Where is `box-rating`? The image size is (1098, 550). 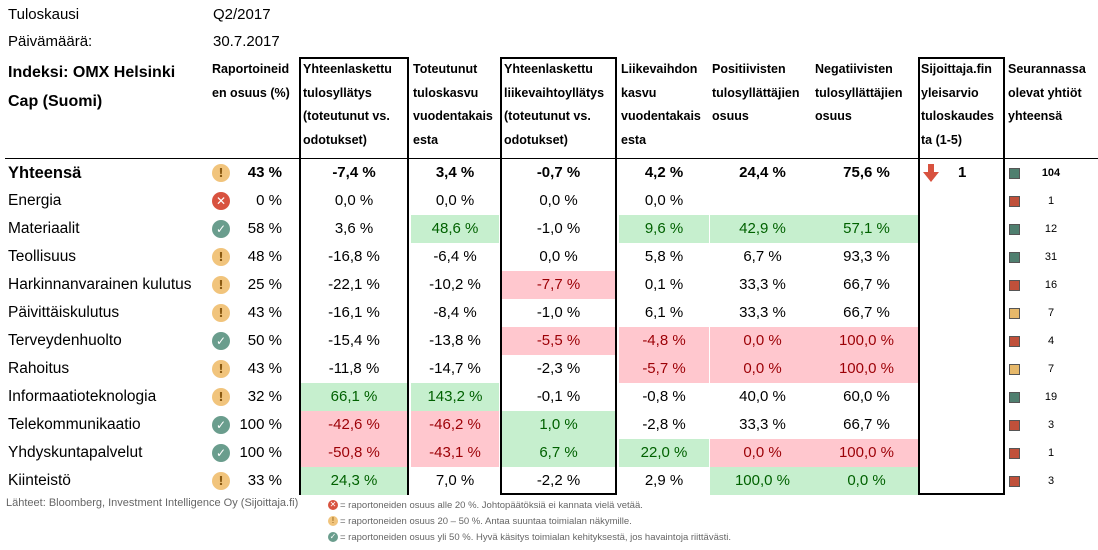 box-rating is located at coordinates (961, 276).